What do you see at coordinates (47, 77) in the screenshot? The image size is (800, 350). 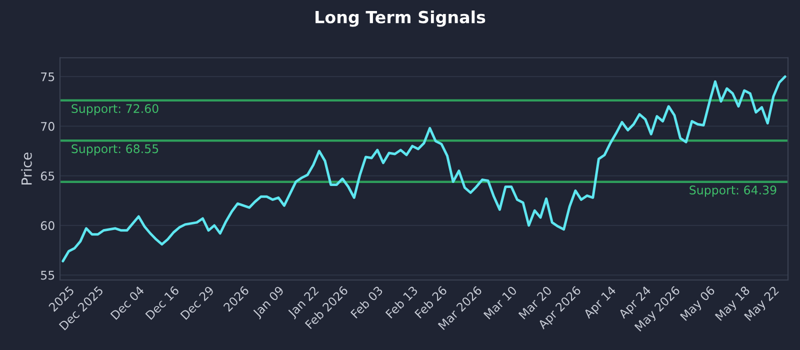 I see `y-tick-label: 75` at bounding box center [47, 77].